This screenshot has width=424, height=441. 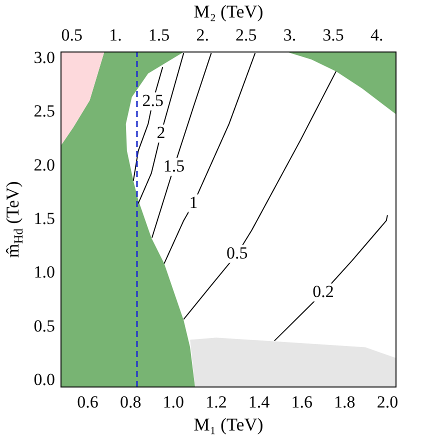 What do you see at coordinates (237, 252) in the screenshot?
I see `annotation: 0.5` at bounding box center [237, 252].